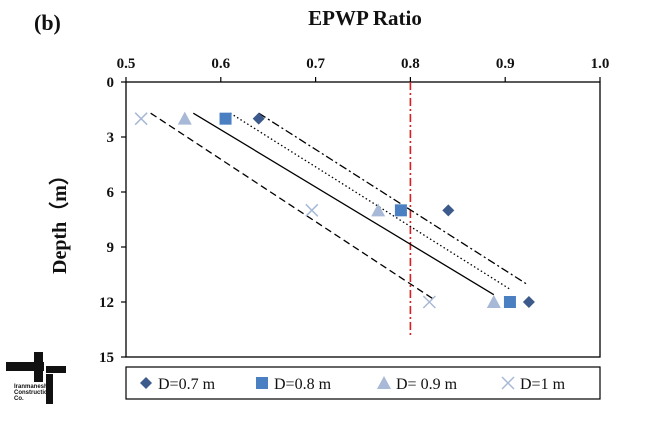 The height and width of the screenshot is (422, 650). Describe the element at coordinates (19, 399) in the screenshot. I see `logo-line-3: Co.` at that location.